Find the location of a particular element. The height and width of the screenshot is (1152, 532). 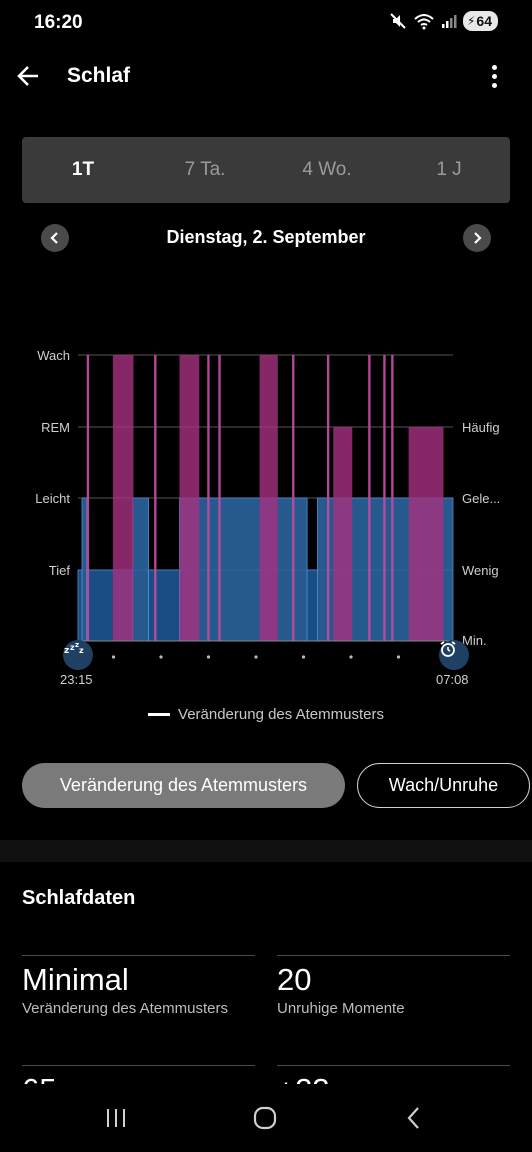

legend-line-swatch is located at coordinates (159, 714).